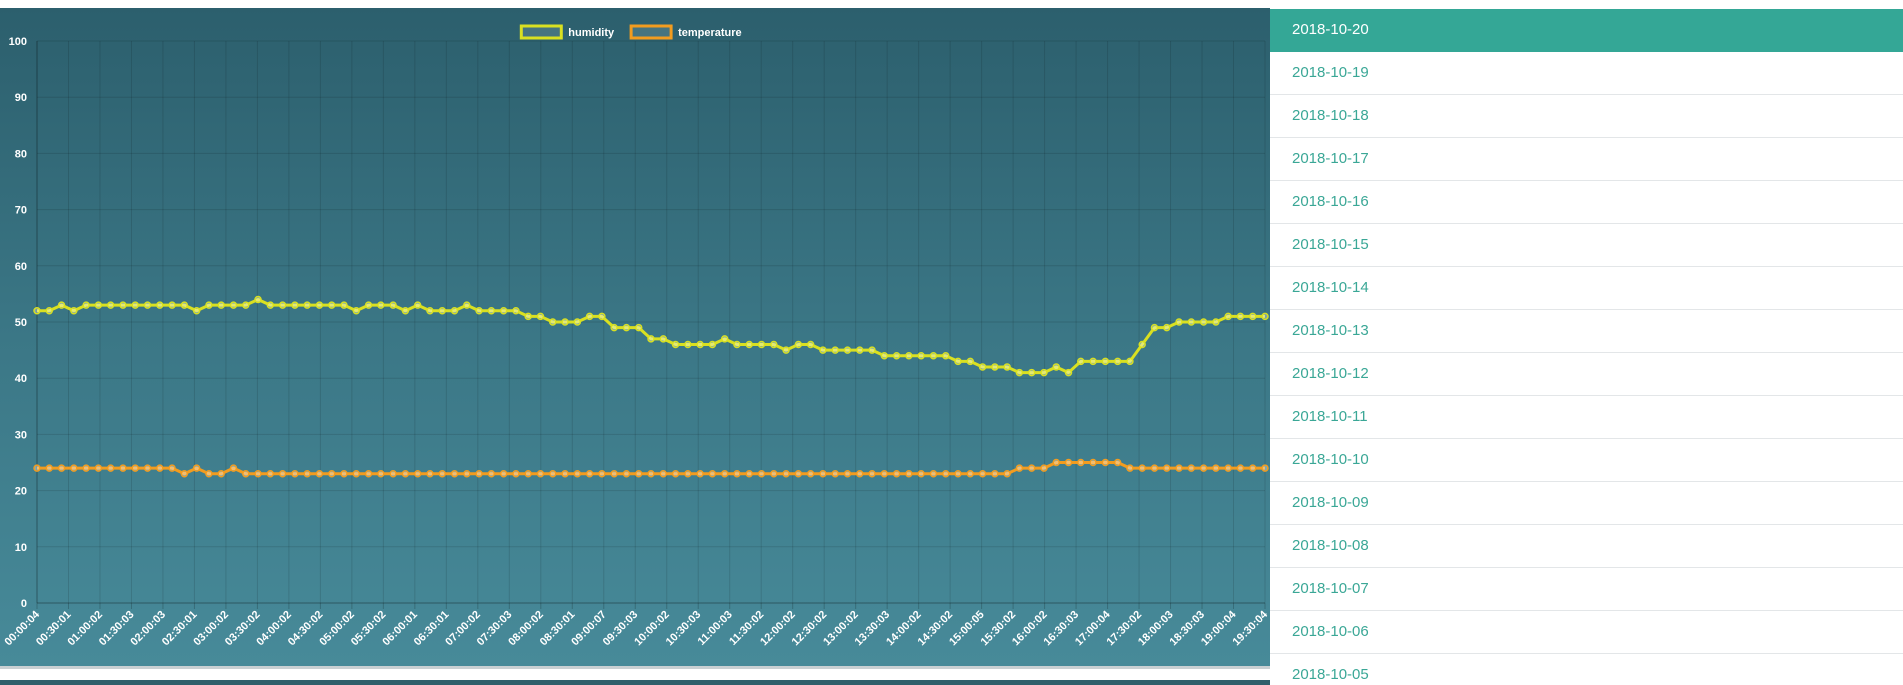 The width and height of the screenshot is (1903, 685). Describe the element at coordinates (567, 32) in the screenshot. I see `legend-item-humidity: humidity` at that location.